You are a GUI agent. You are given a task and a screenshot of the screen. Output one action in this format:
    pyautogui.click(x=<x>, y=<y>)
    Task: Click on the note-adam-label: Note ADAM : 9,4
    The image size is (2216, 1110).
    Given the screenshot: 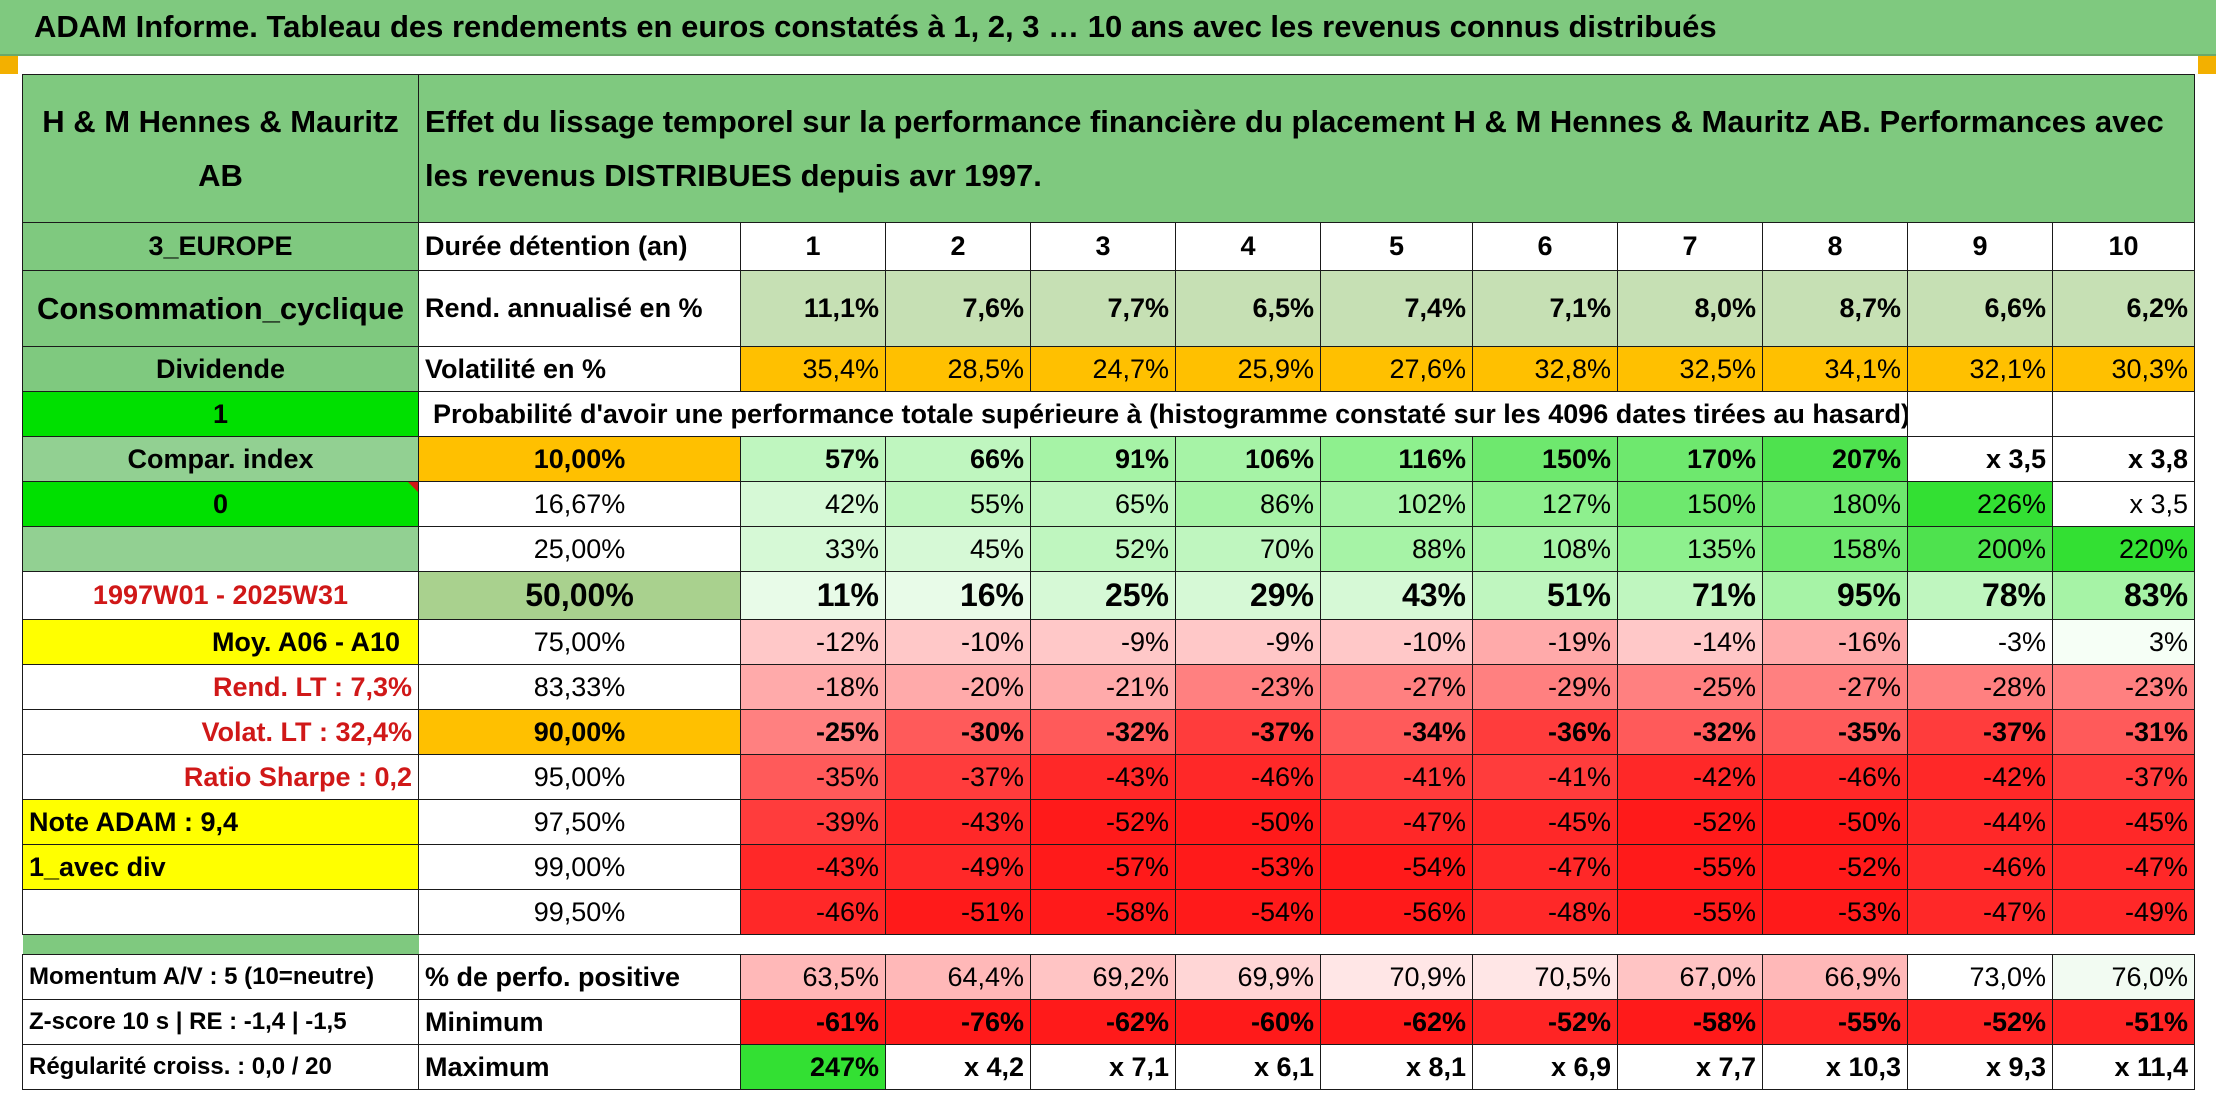 What is the action you would take?
    pyautogui.click(x=220, y=822)
    